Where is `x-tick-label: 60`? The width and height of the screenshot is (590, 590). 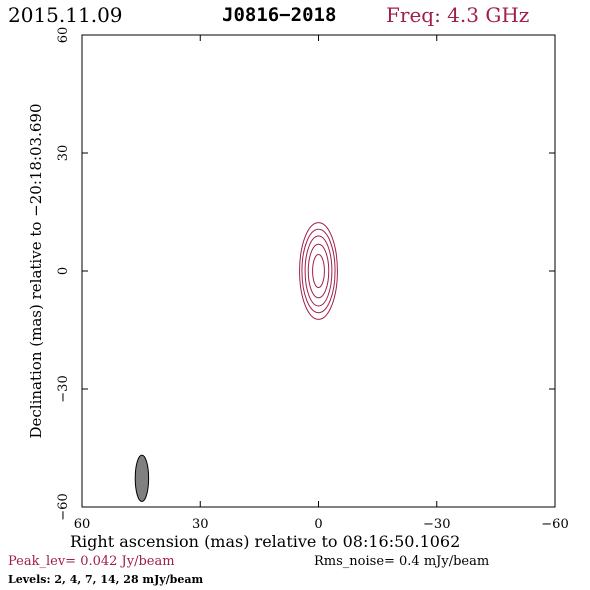 x-tick-label: 60 is located at coordinates (82, 524).